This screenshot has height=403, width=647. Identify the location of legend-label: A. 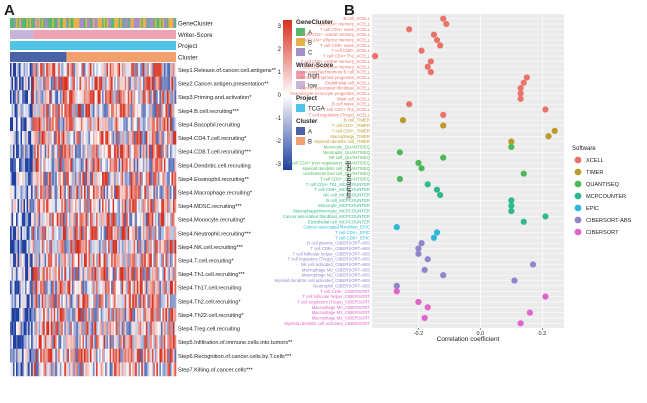
(310, 133).